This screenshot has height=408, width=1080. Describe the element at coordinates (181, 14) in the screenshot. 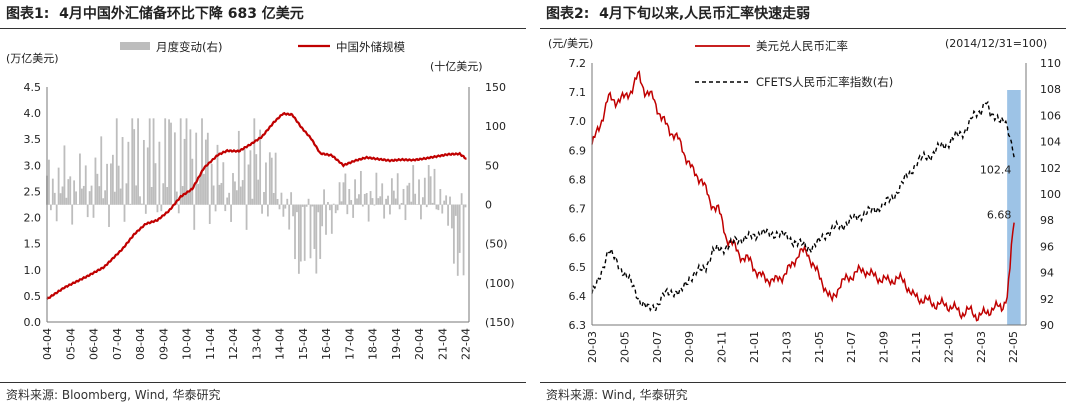

I see `chart-title-text: 4月中国外汇储备环比下降 683 亿美元` at that location.